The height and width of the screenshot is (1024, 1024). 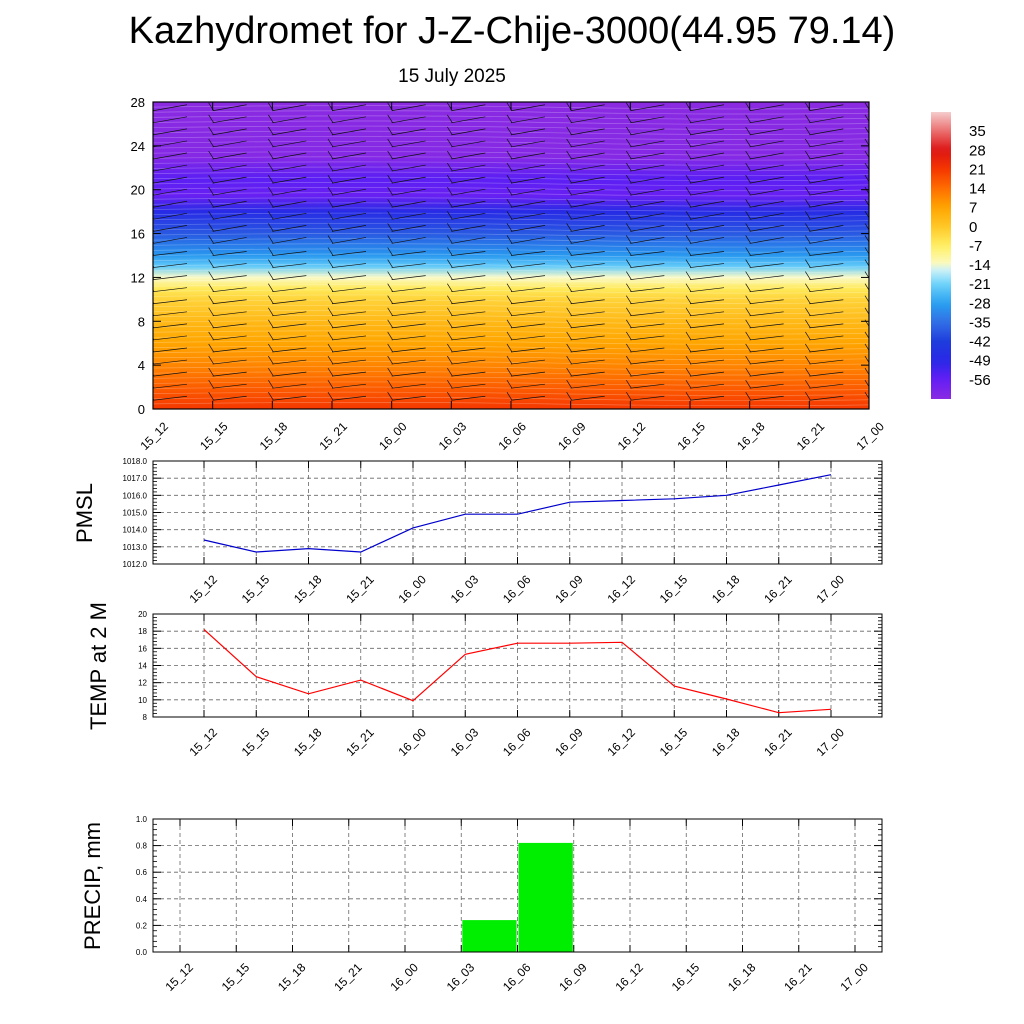 I want to click on pmsl-x-tick-label: 16_12, so click(x=621, y=589).